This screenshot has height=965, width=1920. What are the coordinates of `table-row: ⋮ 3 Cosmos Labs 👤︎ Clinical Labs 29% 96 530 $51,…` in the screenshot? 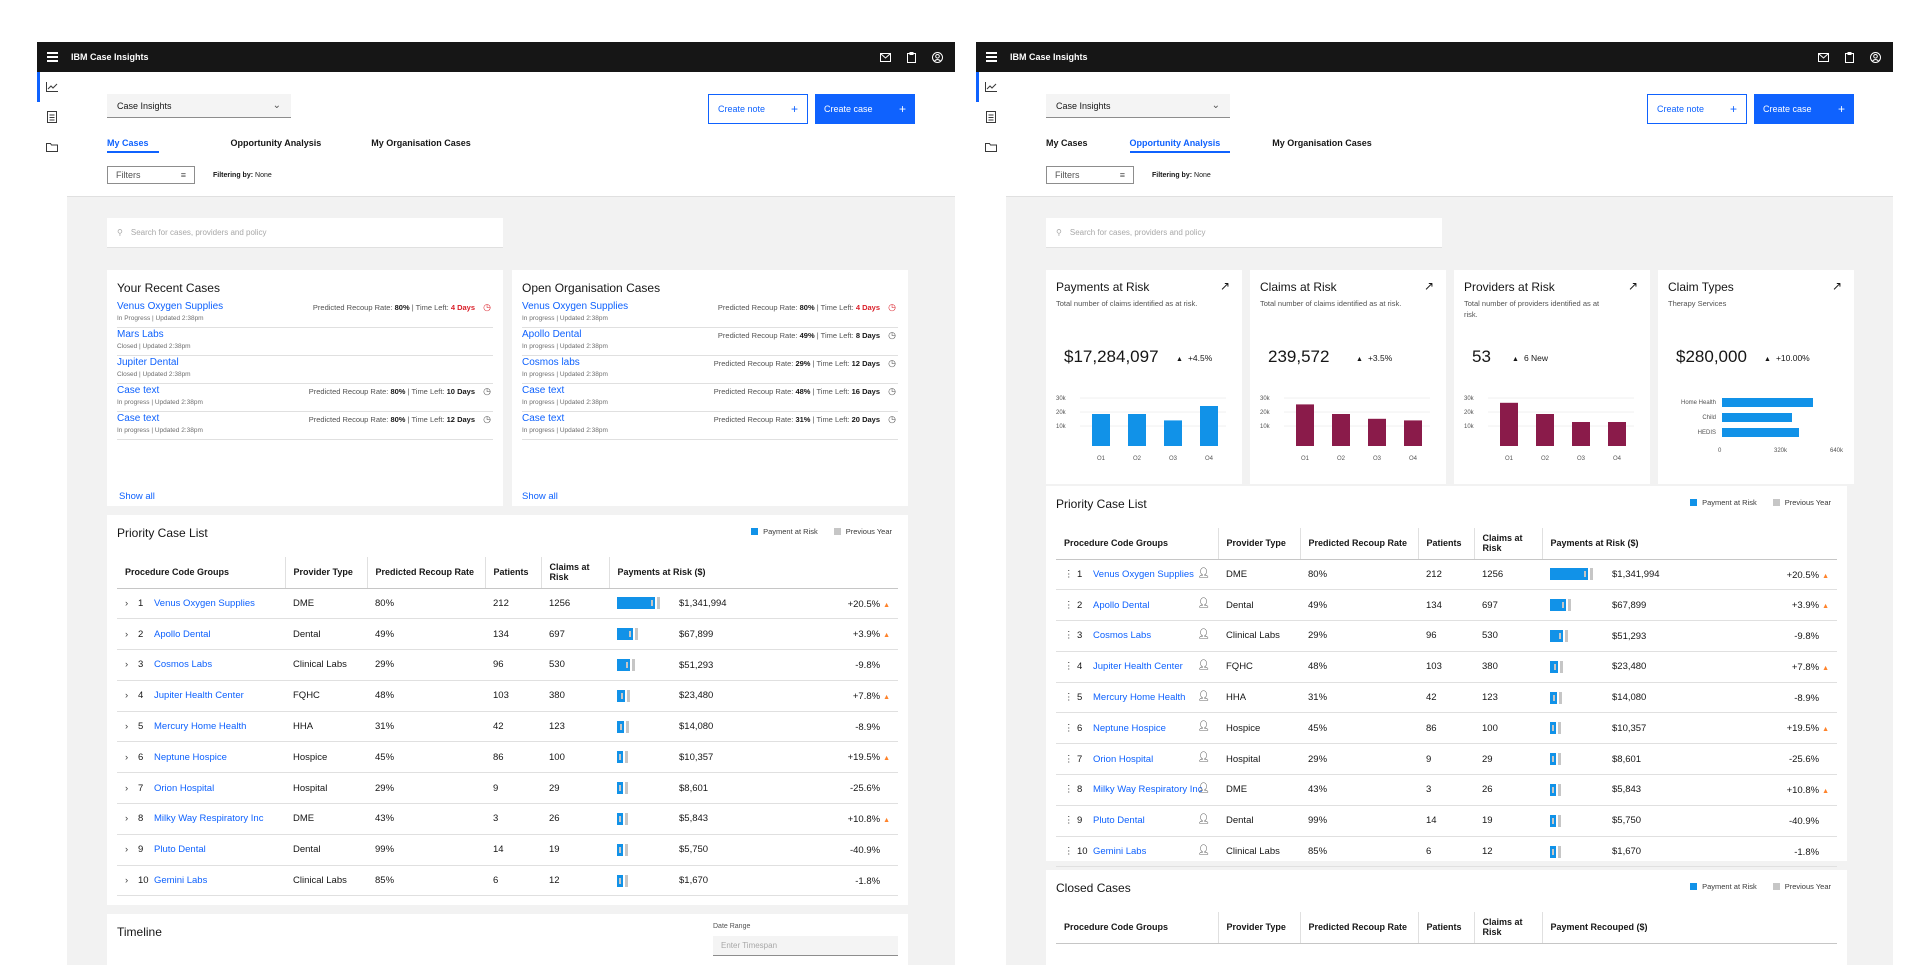 It's located at (1446, 636).